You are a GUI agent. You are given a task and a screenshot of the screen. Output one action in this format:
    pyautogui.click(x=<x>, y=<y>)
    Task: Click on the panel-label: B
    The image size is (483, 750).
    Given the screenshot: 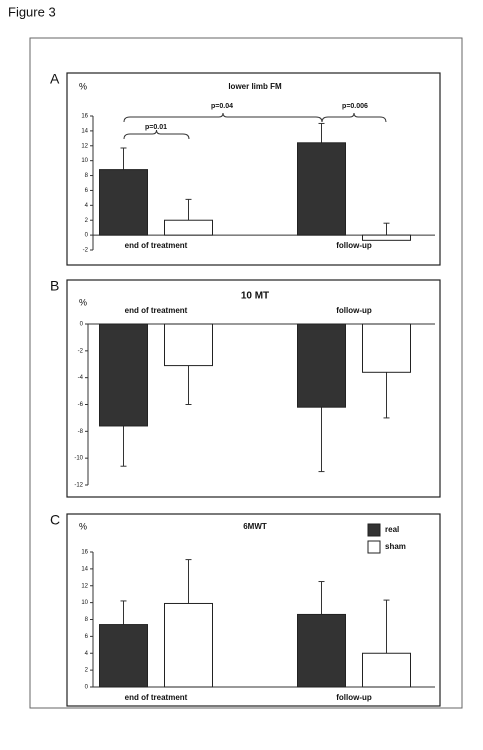 What is the action you would take?
    pyautogui.click(x=54, y=286)
    